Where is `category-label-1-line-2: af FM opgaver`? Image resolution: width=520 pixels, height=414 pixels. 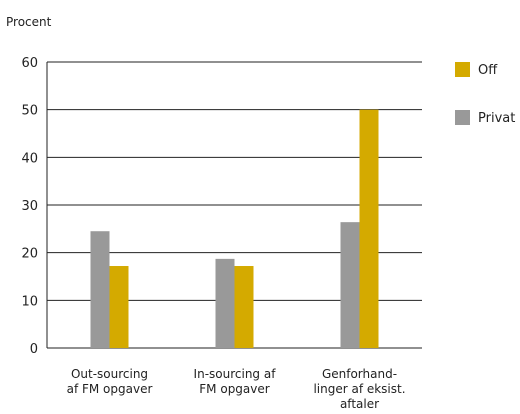
category-label-1-line-2: af FM opgaver is located at coordinates (110, 389).